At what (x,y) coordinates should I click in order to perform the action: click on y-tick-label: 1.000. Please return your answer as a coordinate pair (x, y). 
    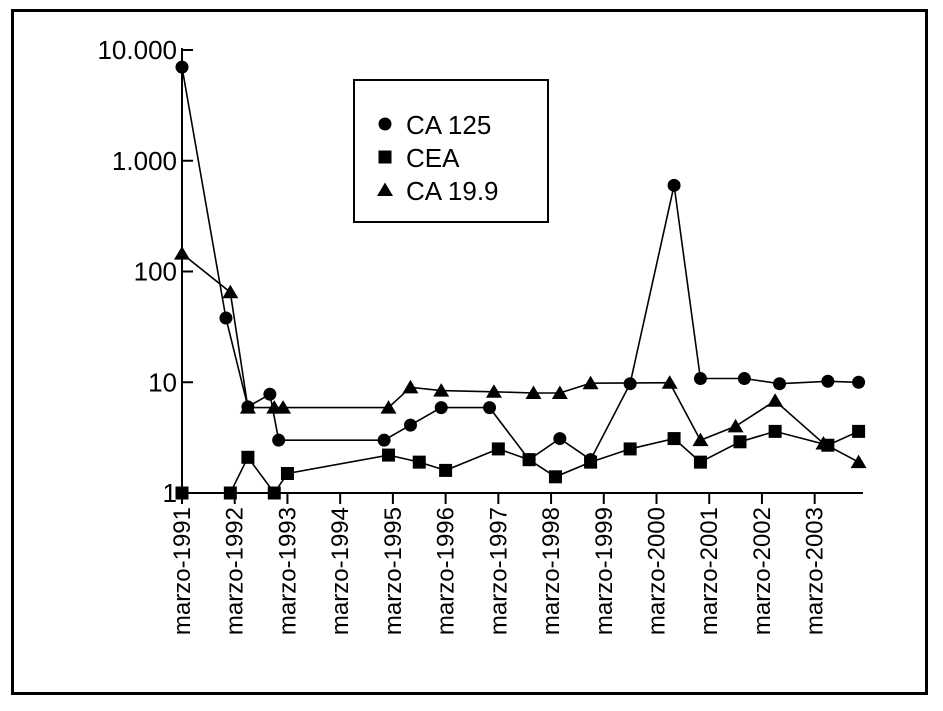
    Looking at the image, I should click on (144, 161).